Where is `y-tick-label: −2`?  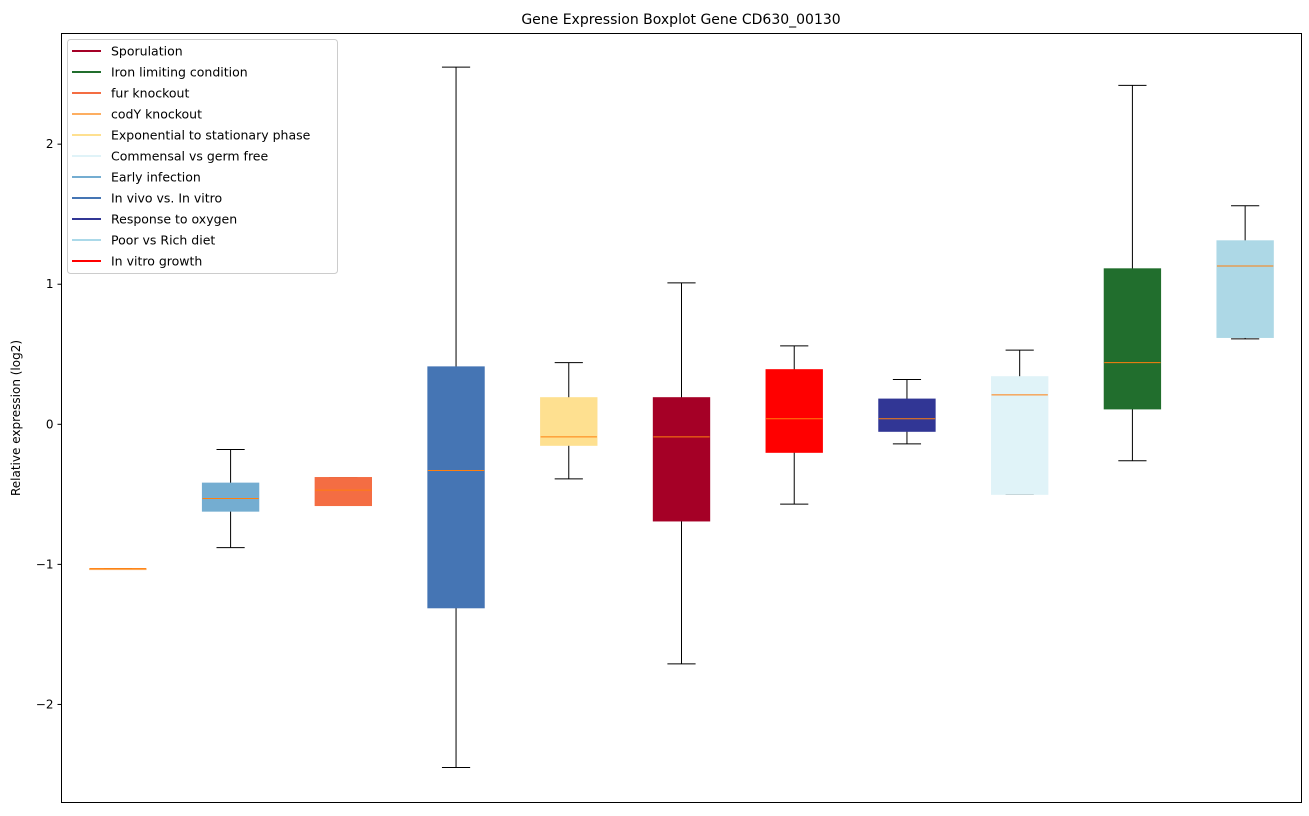 y-tick-label: −2 is located at coordinates (45, 704).